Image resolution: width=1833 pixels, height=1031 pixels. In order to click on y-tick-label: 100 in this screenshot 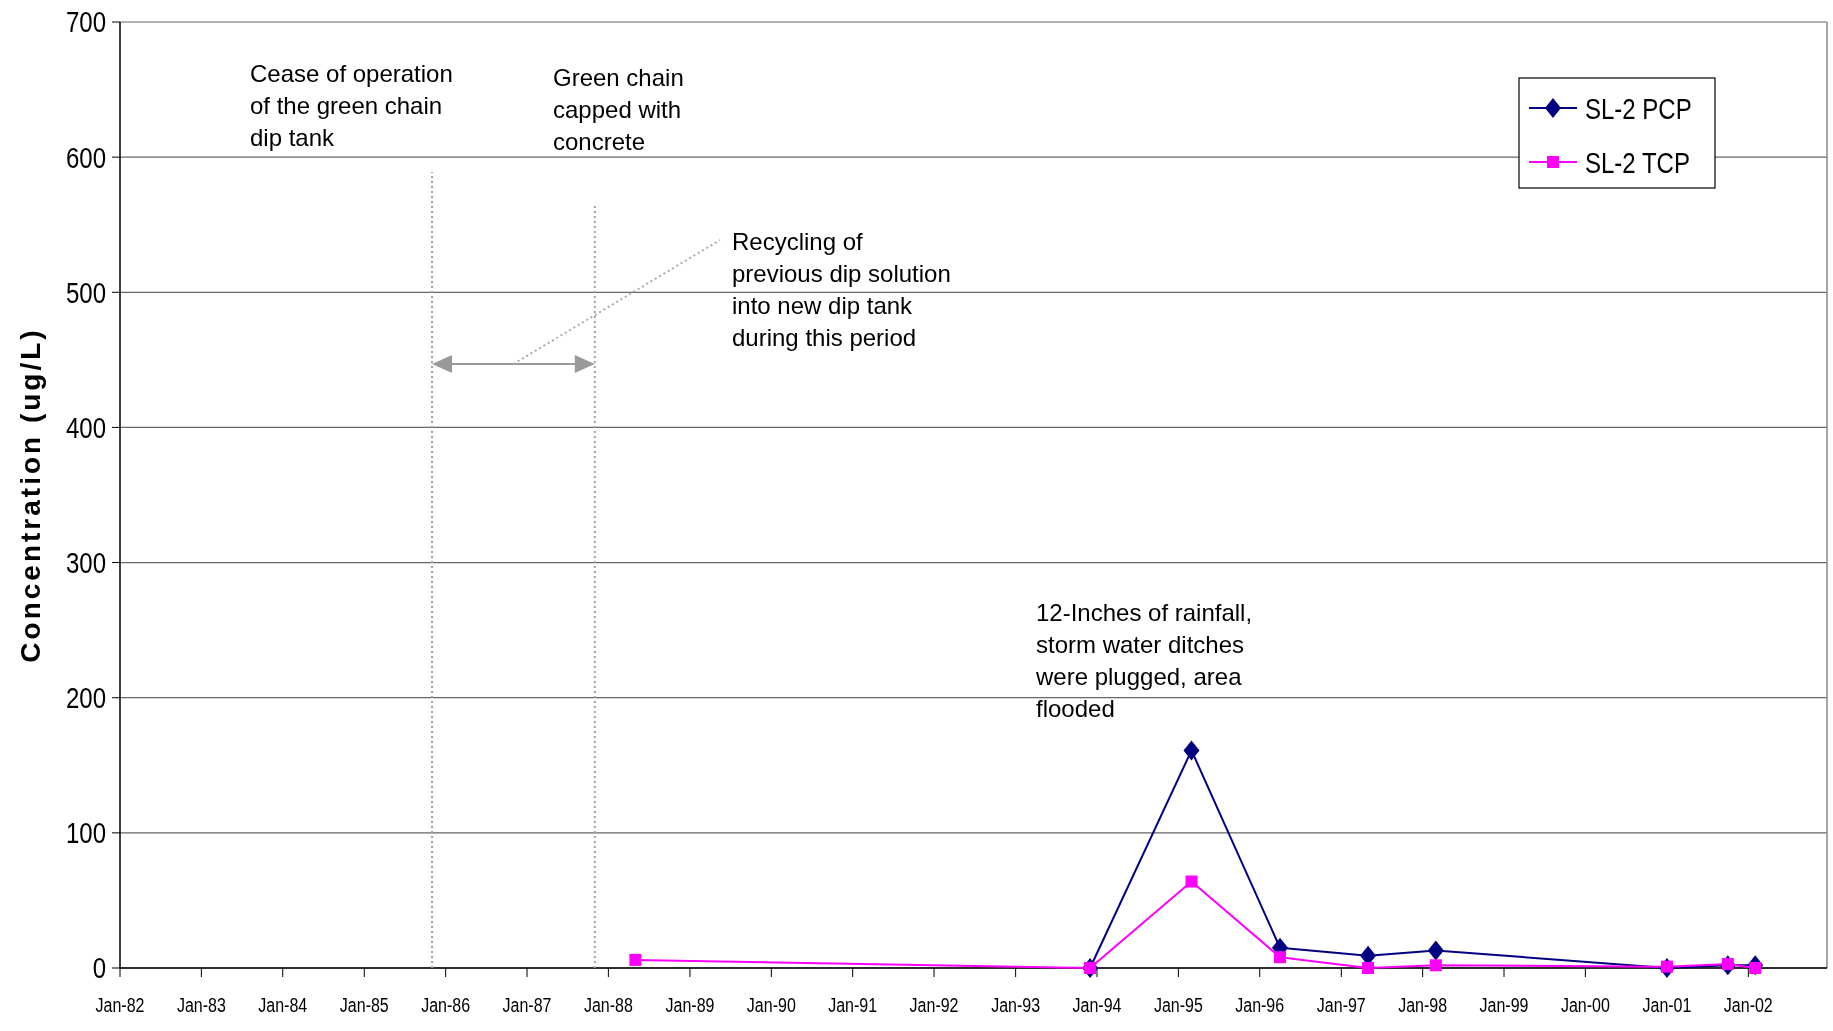, I will do `click(85, 832)`.